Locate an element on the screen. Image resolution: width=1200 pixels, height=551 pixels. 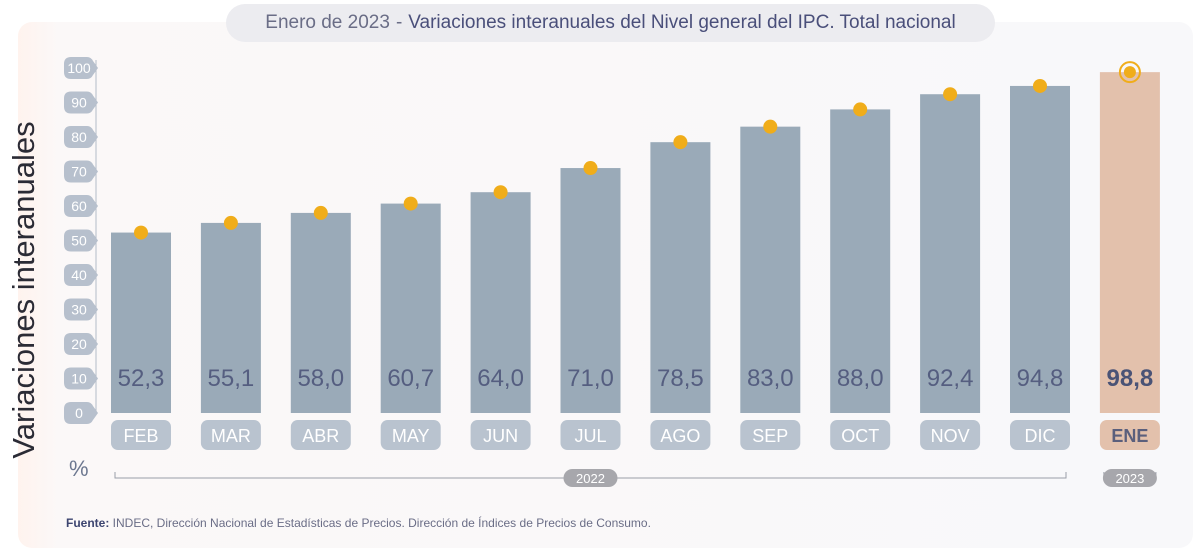
data-label: 92,4 is located at coordinates (950, 378).